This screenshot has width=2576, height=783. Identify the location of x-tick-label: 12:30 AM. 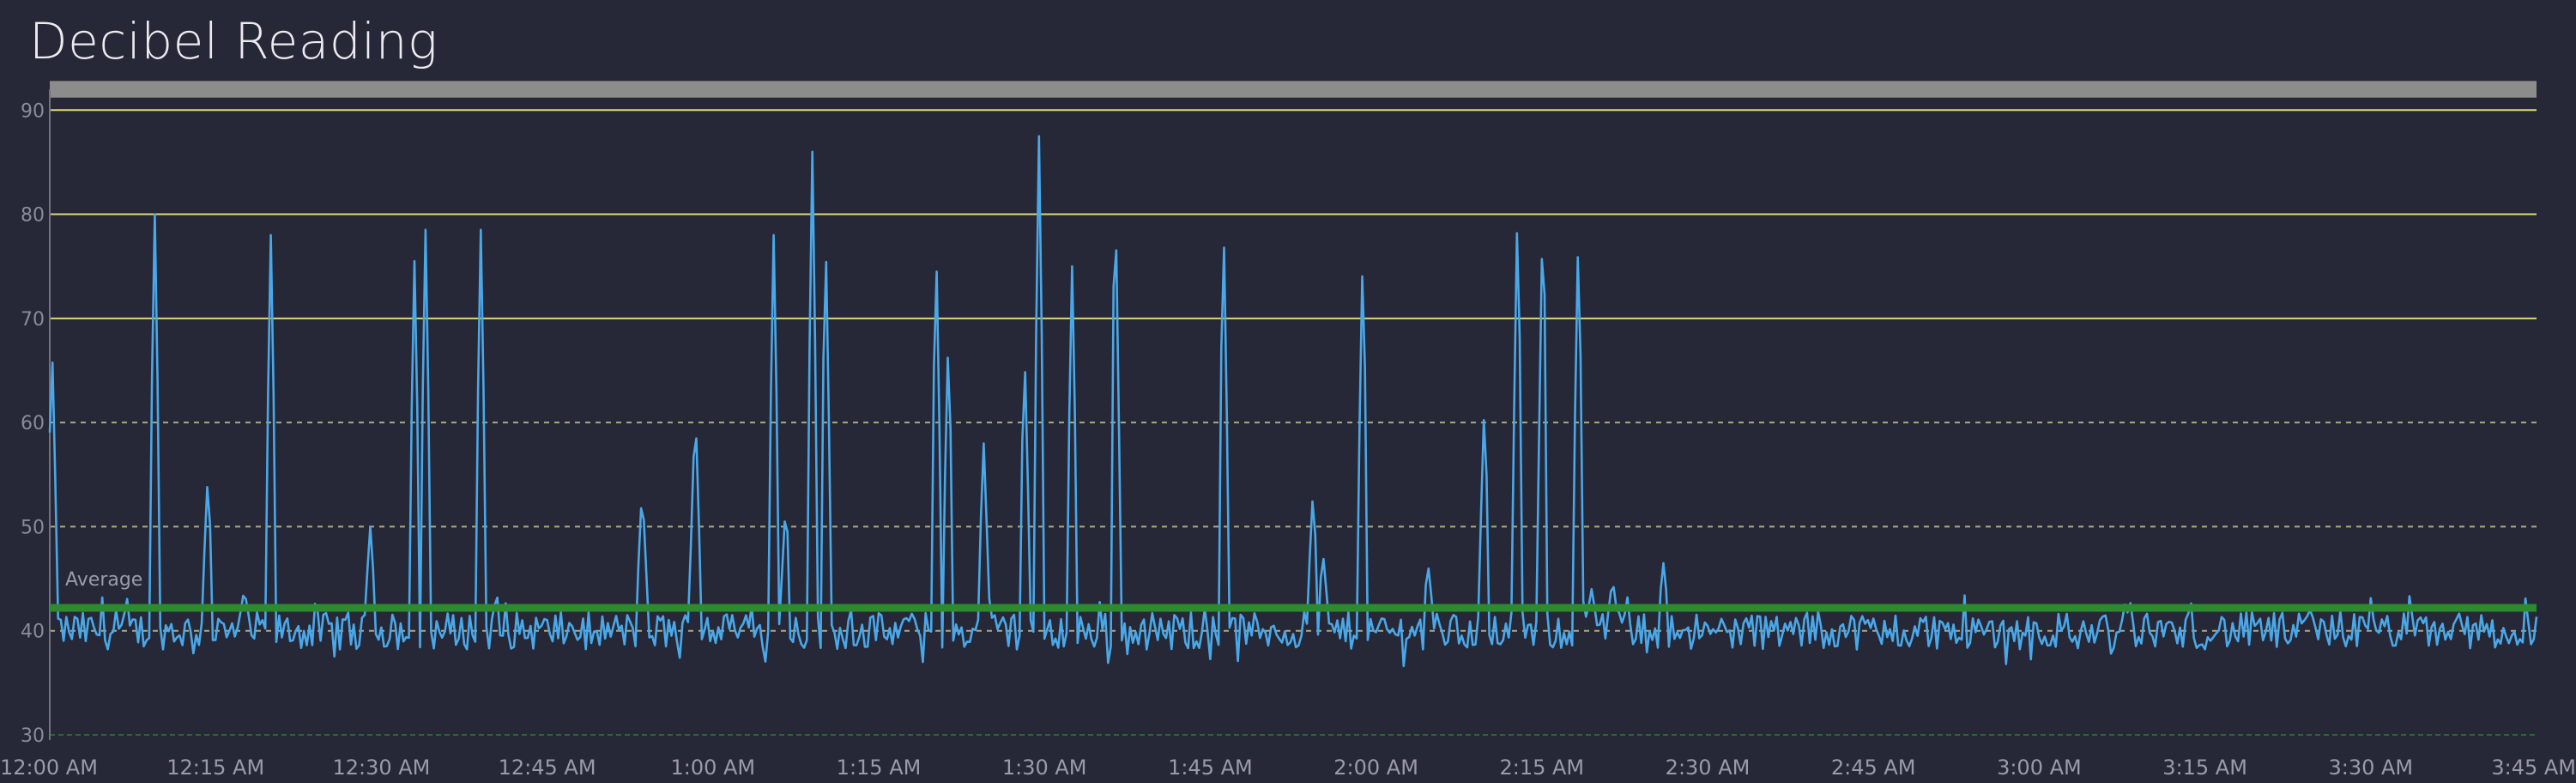
(381, 768).